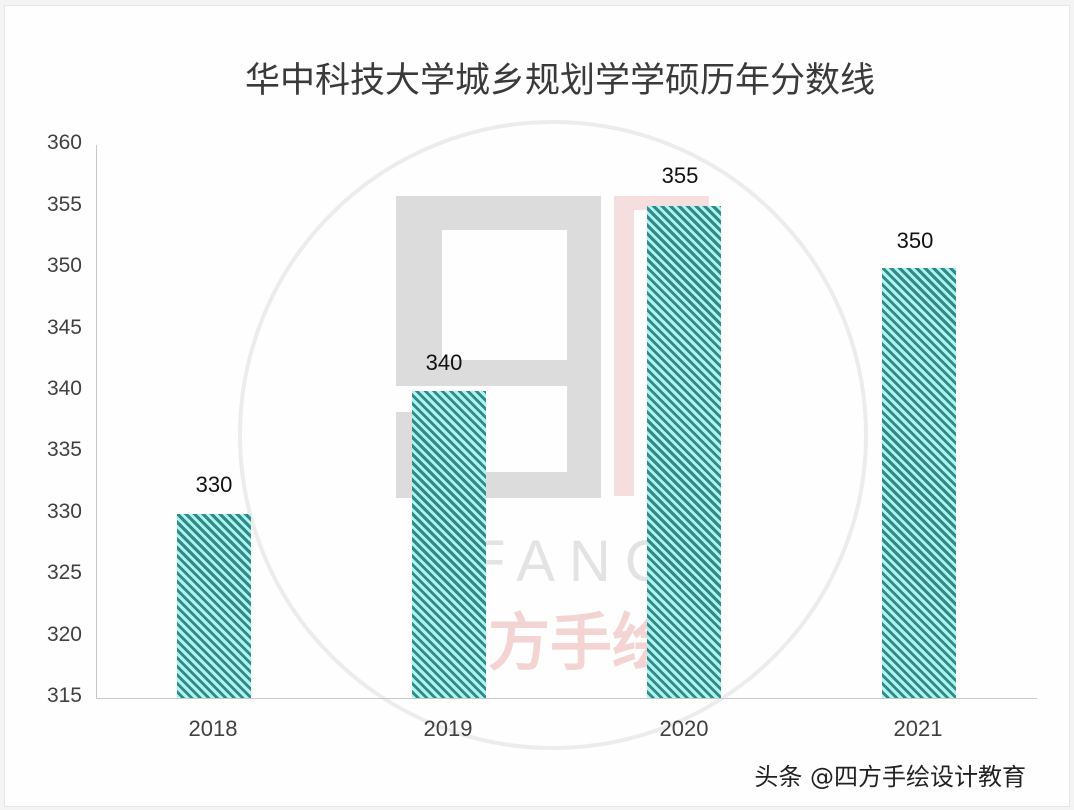  What do you see at coordinates (213, 728) in the screenshot?
I see `x-tick-label: 2018` at bounding box center [213, 728].